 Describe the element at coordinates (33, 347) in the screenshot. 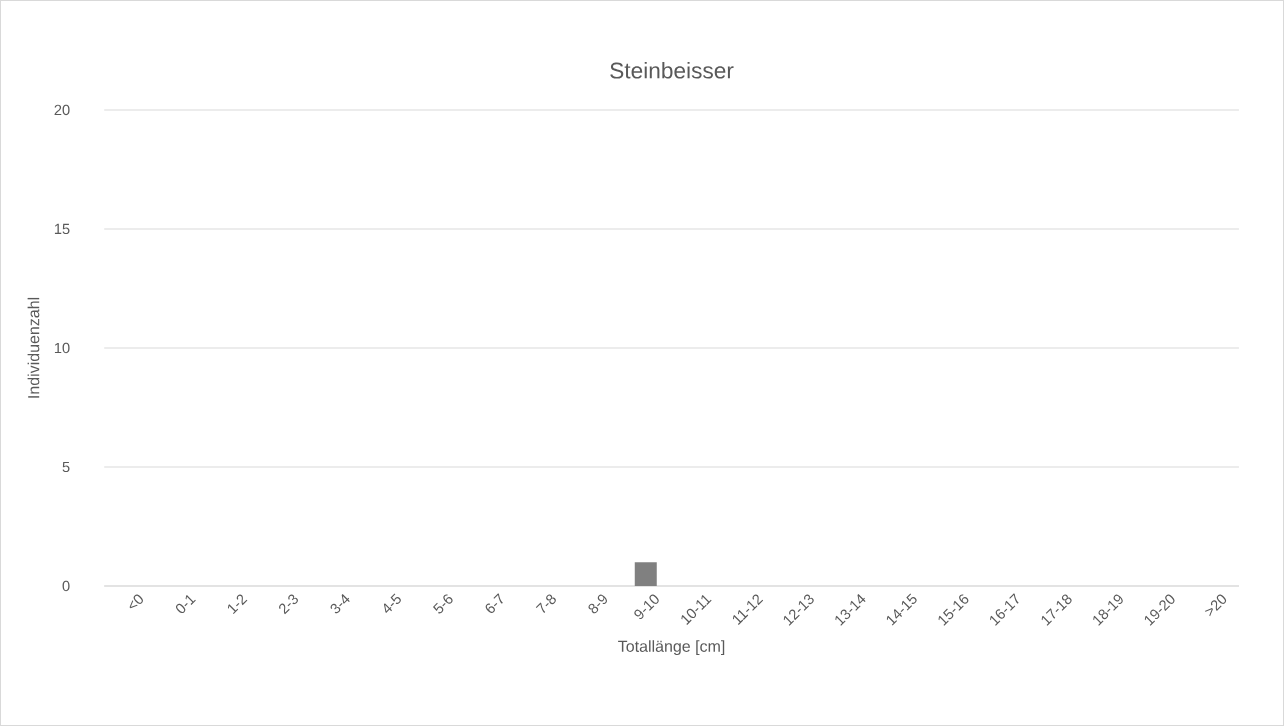

I see `y-axis-title: Individuenzahl` at that location.